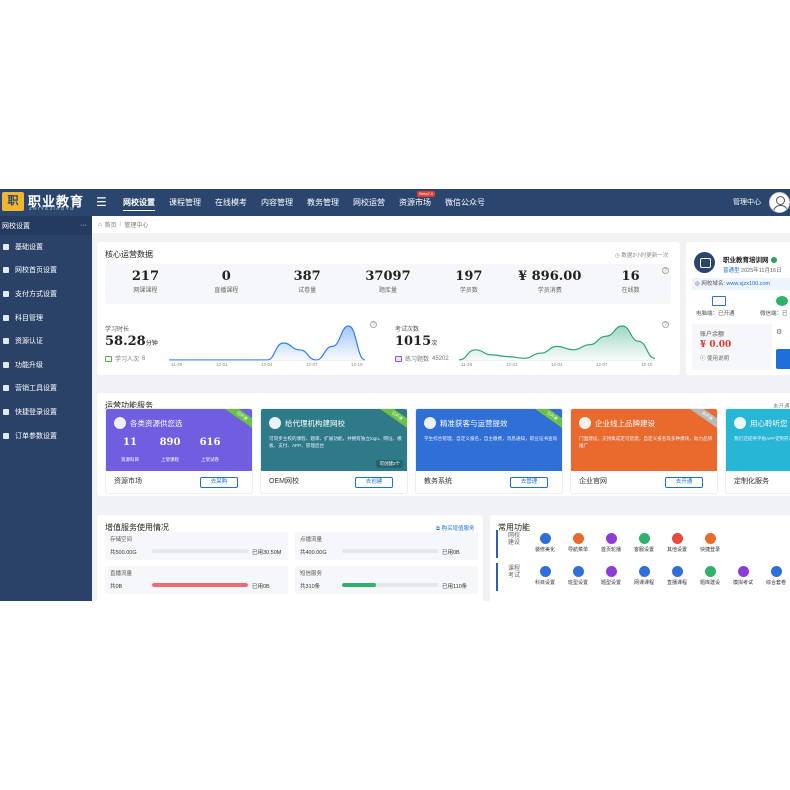 This screenshot has height=790, width=790. Describe the element at coordinates (529, 482) in the screenshot. I see `service-action-button: 去管理` at that location.